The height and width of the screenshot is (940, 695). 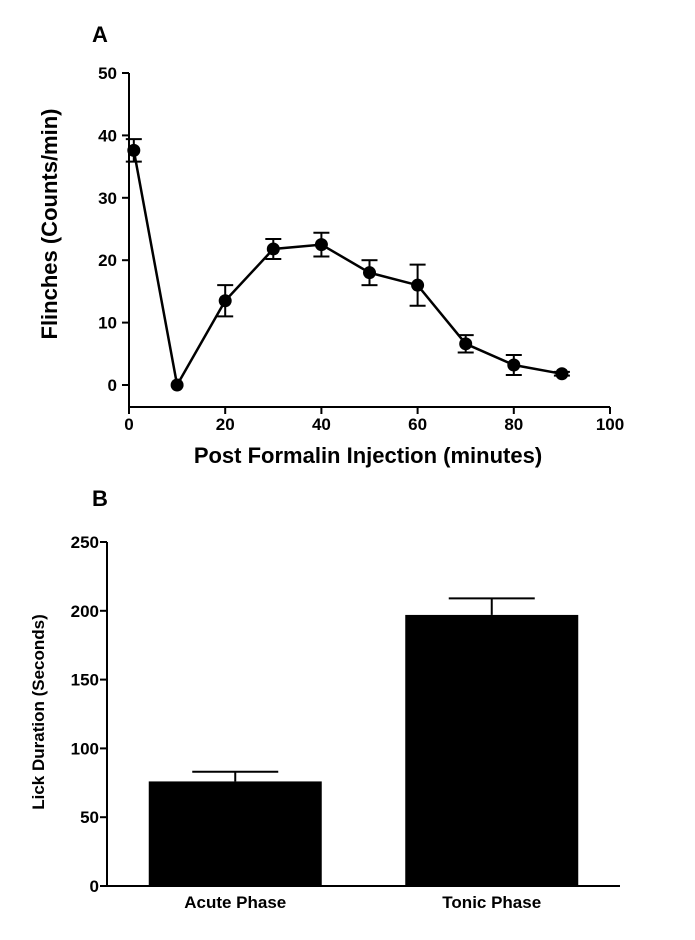 I want to click on y-tick-label: 30, so click(x=107, y=198).